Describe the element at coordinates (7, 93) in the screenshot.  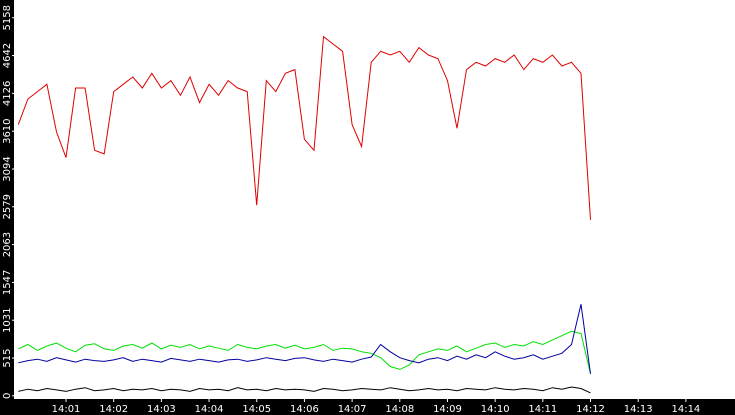
I see `y-tick-label: 4126` at that location.